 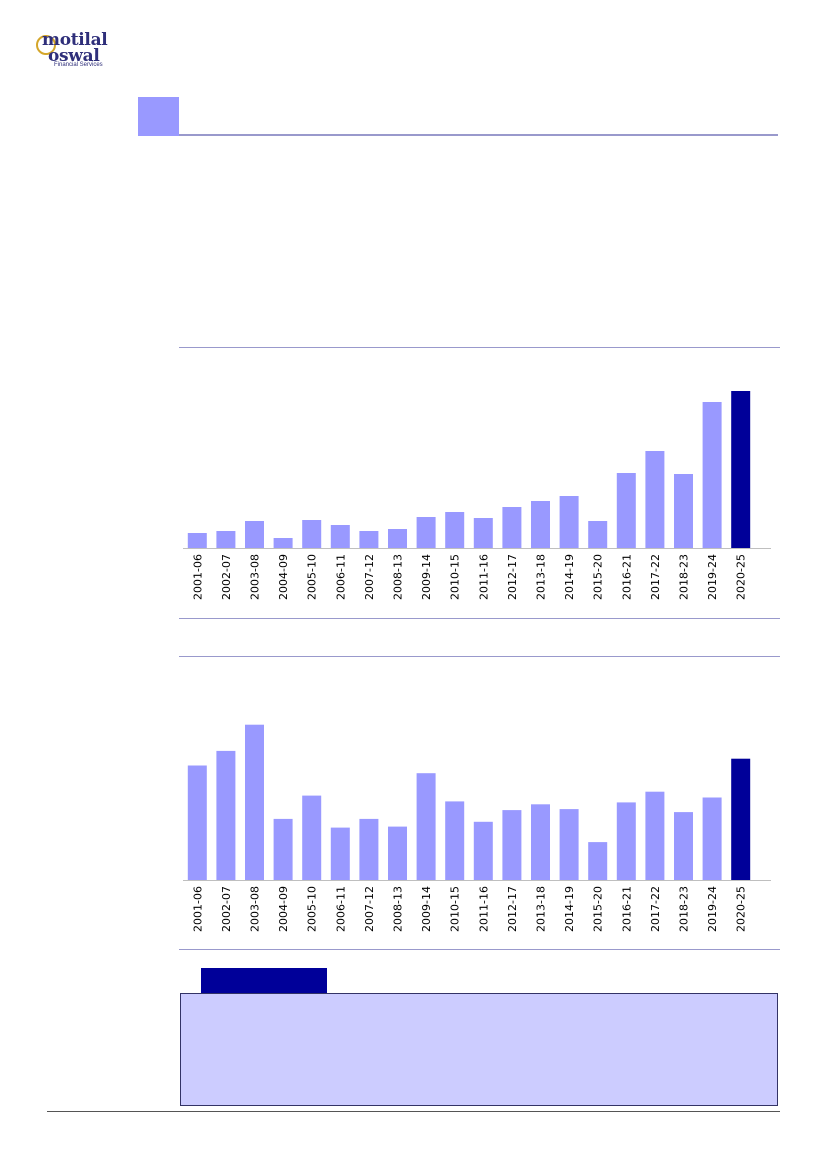 I want to click on logo-line-1: motilal, so click(x=75, y=40).